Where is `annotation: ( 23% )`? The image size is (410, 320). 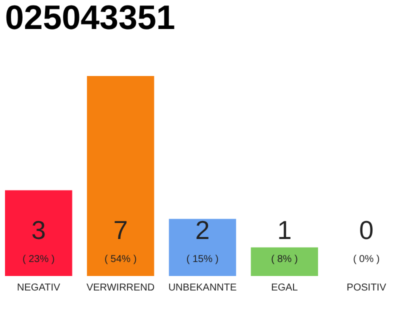
annotation: ( 23% ) is located at coordinates (38, 259).